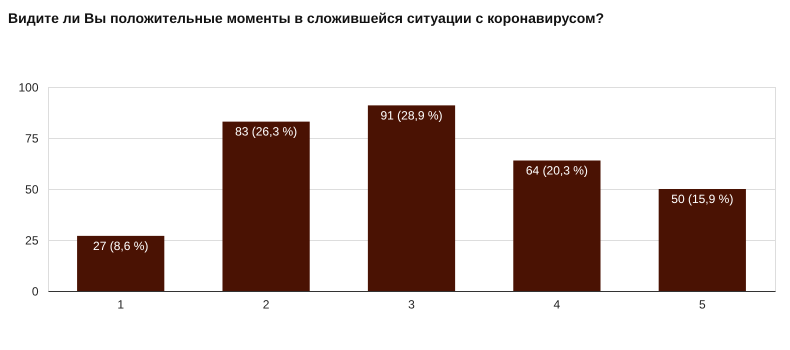  I want to click on y-tick-label: 100, so click(28, 87).